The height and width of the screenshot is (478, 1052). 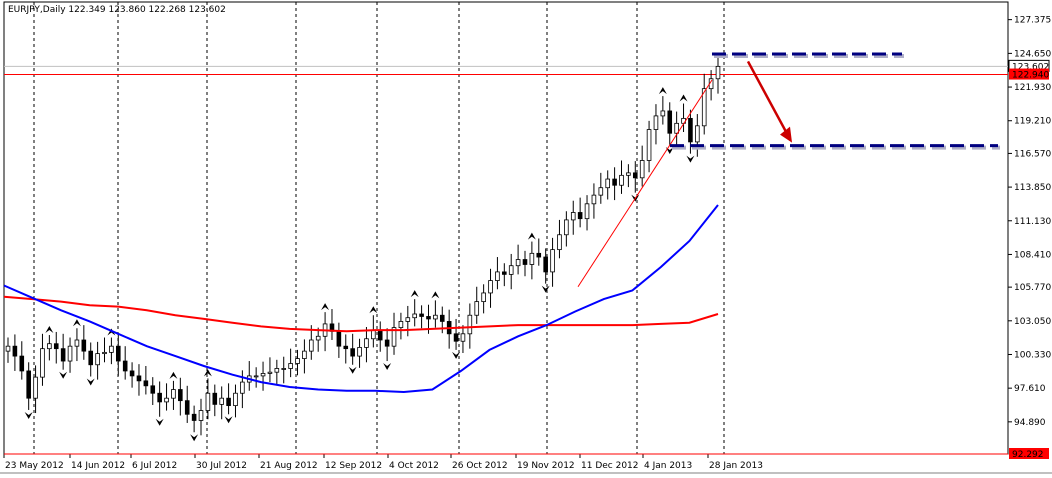 What do you see at coordinates (1032, 21) in the screenshot?
I see `y-tick-label-0: 127.375` at bounding box center [1032, 21].